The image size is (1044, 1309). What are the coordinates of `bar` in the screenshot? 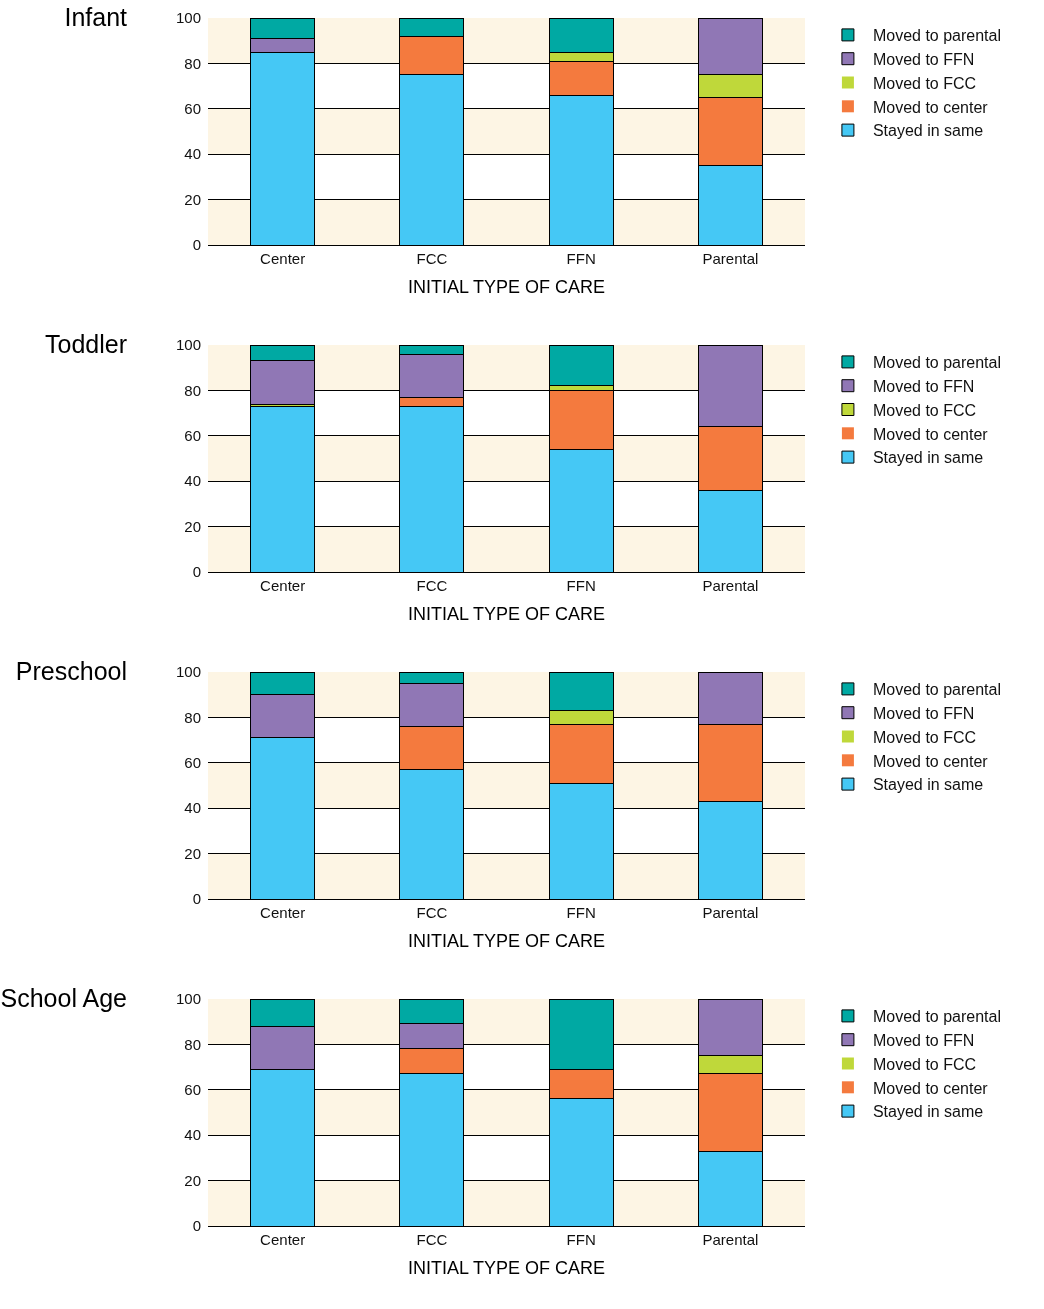 It's located at (581, 366).